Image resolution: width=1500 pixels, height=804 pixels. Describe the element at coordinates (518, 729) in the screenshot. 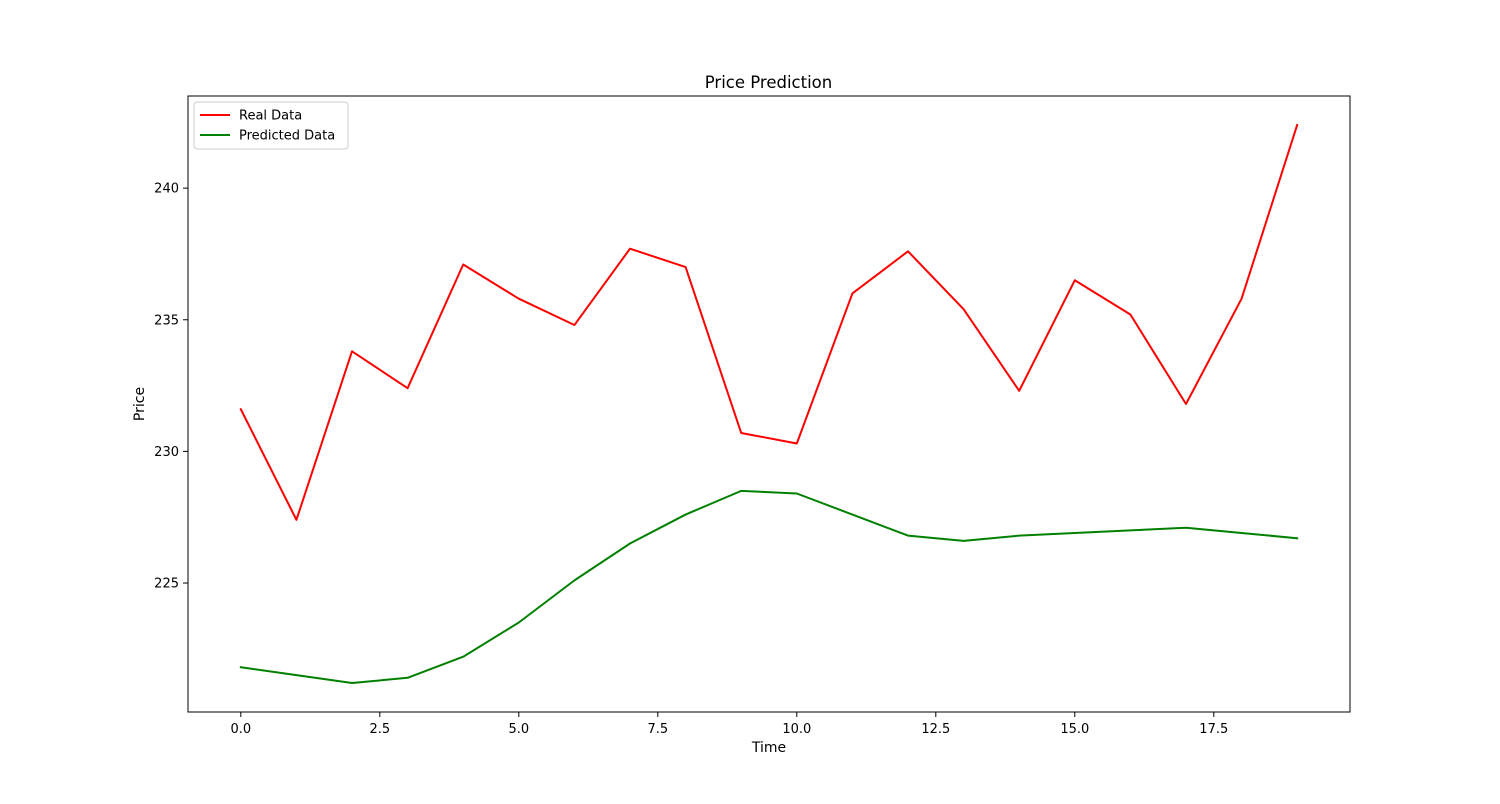

I see `x-tick-label: 5.0` at that location.